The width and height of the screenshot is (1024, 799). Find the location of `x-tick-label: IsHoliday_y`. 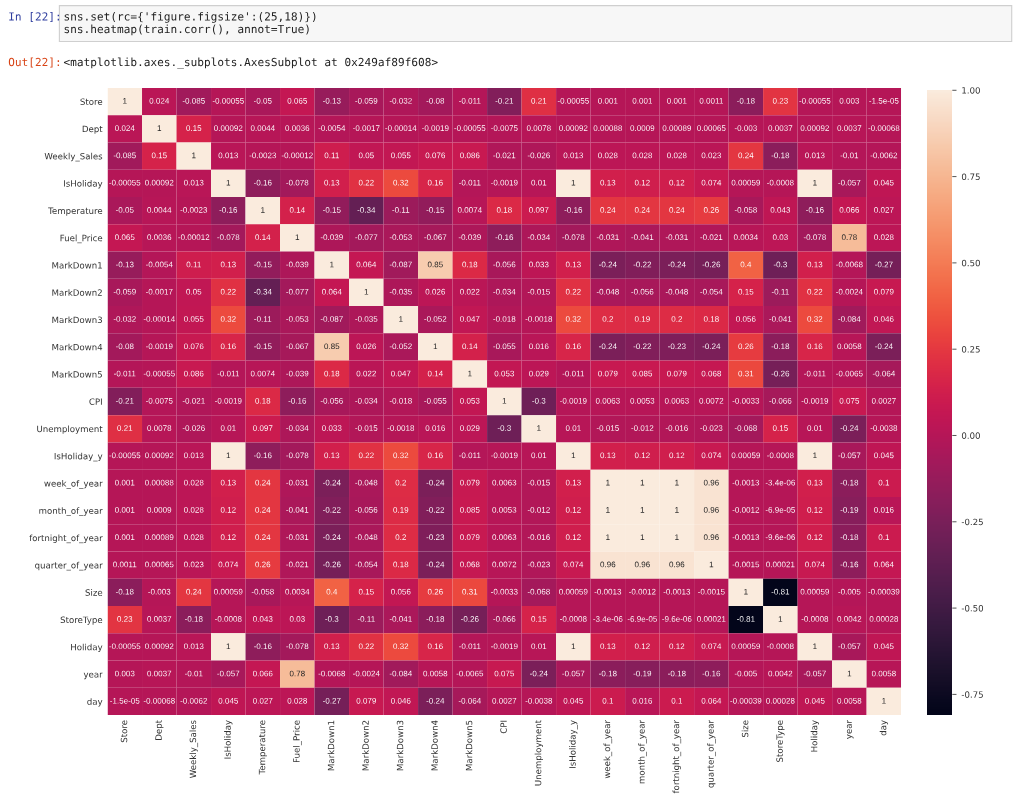

x-tick-label: IsHoliday_y is located at coordinates (573, 744).